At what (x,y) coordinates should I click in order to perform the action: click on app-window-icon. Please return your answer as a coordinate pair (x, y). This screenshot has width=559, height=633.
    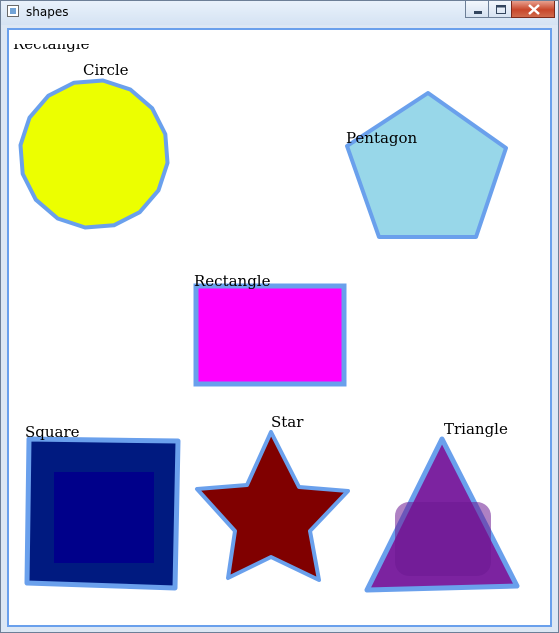
    Looking at the image, I should click on (13, 11).